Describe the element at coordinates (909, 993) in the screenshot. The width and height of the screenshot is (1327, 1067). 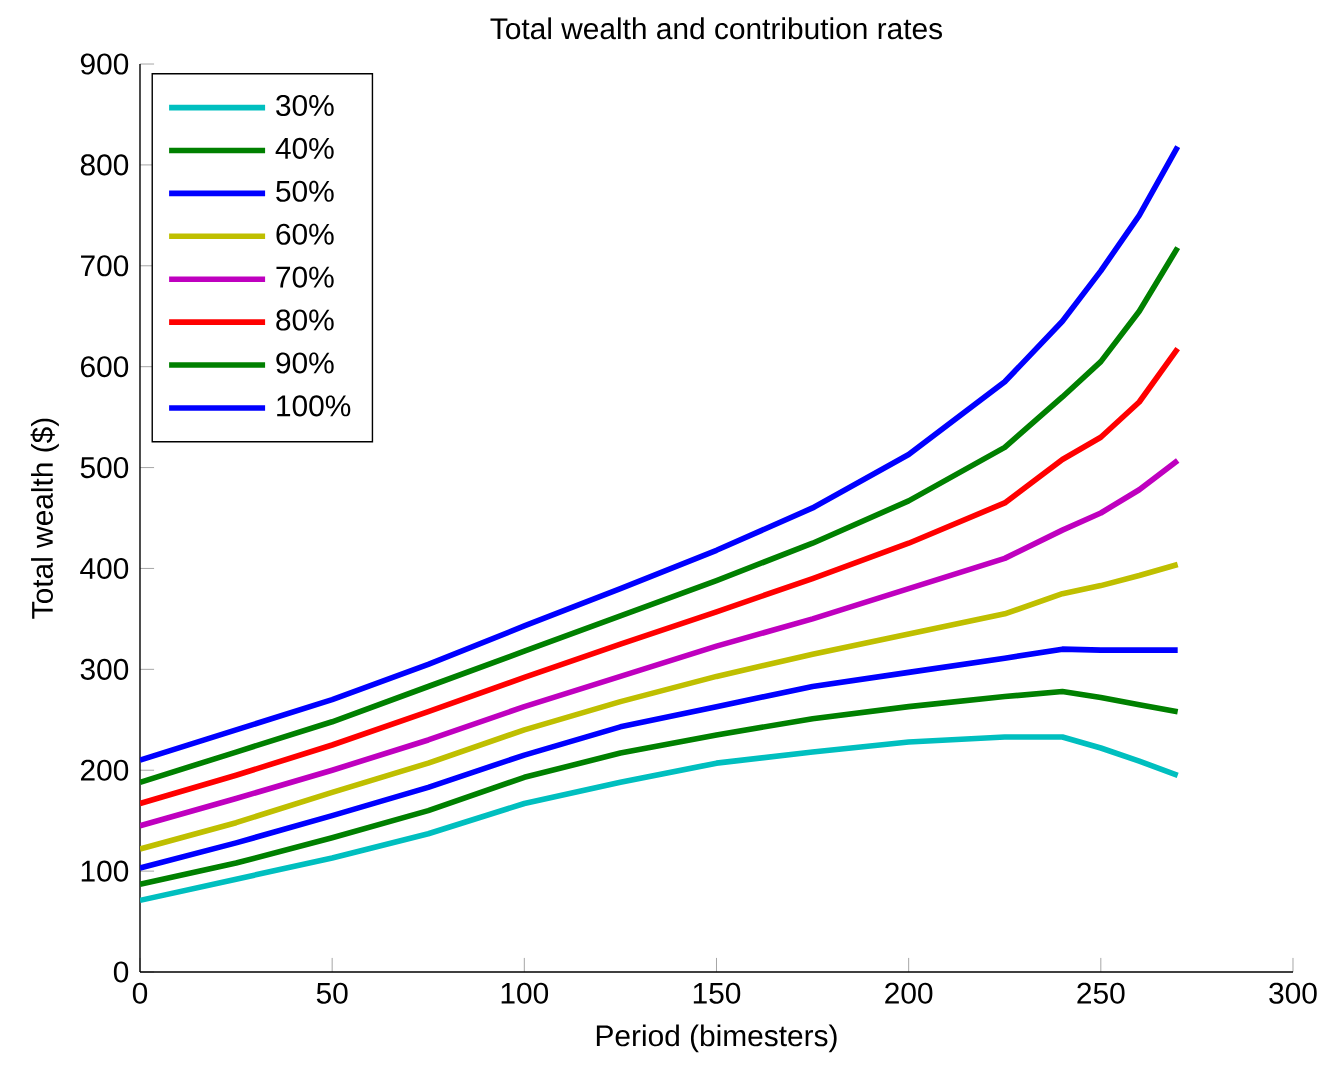
I see `x-tick-label: 200` at that location.